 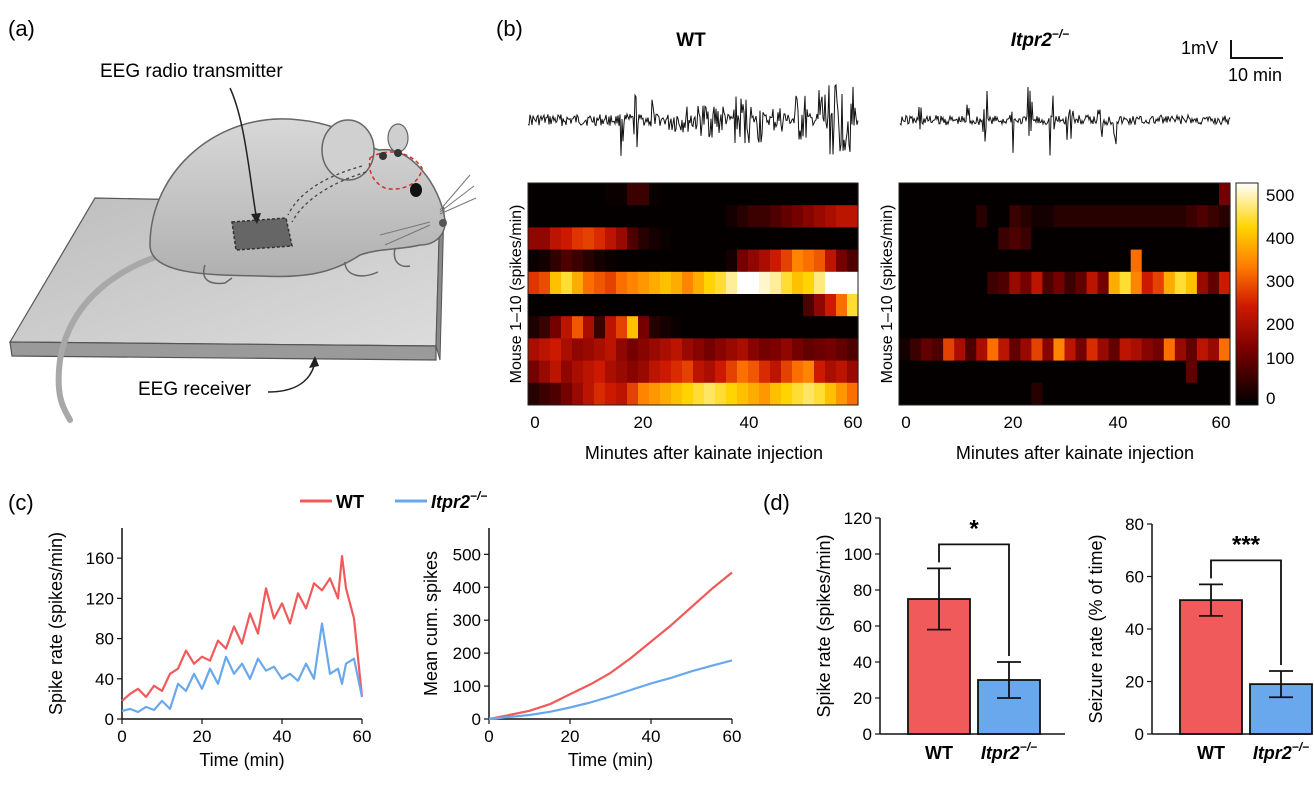 I want to click on heatmap-ko-xtick: 20, so click(x=1013, y=422).